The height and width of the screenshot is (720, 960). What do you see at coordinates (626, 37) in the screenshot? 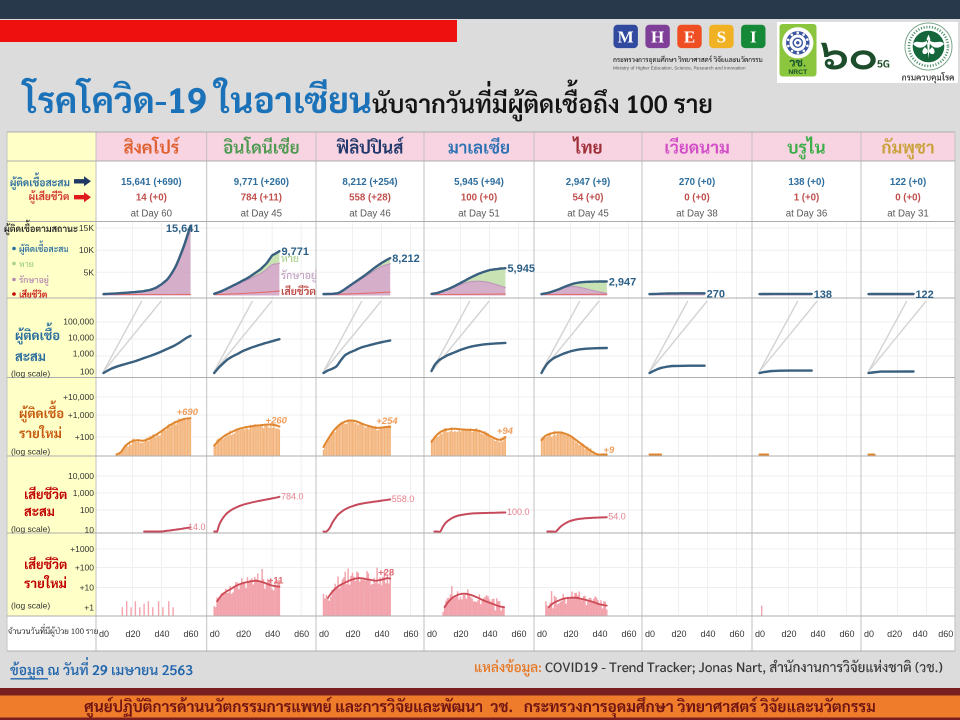
I see `svg-text: M` at bounding box center [626, 37].